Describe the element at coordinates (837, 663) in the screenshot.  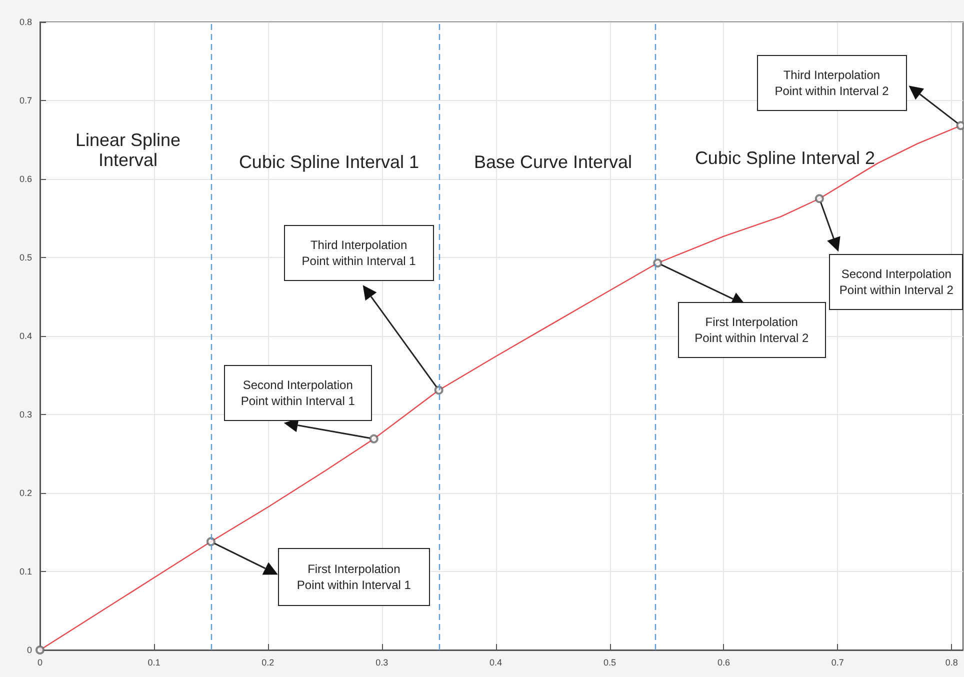
I see `x-tick-label: 0.7` at that location.